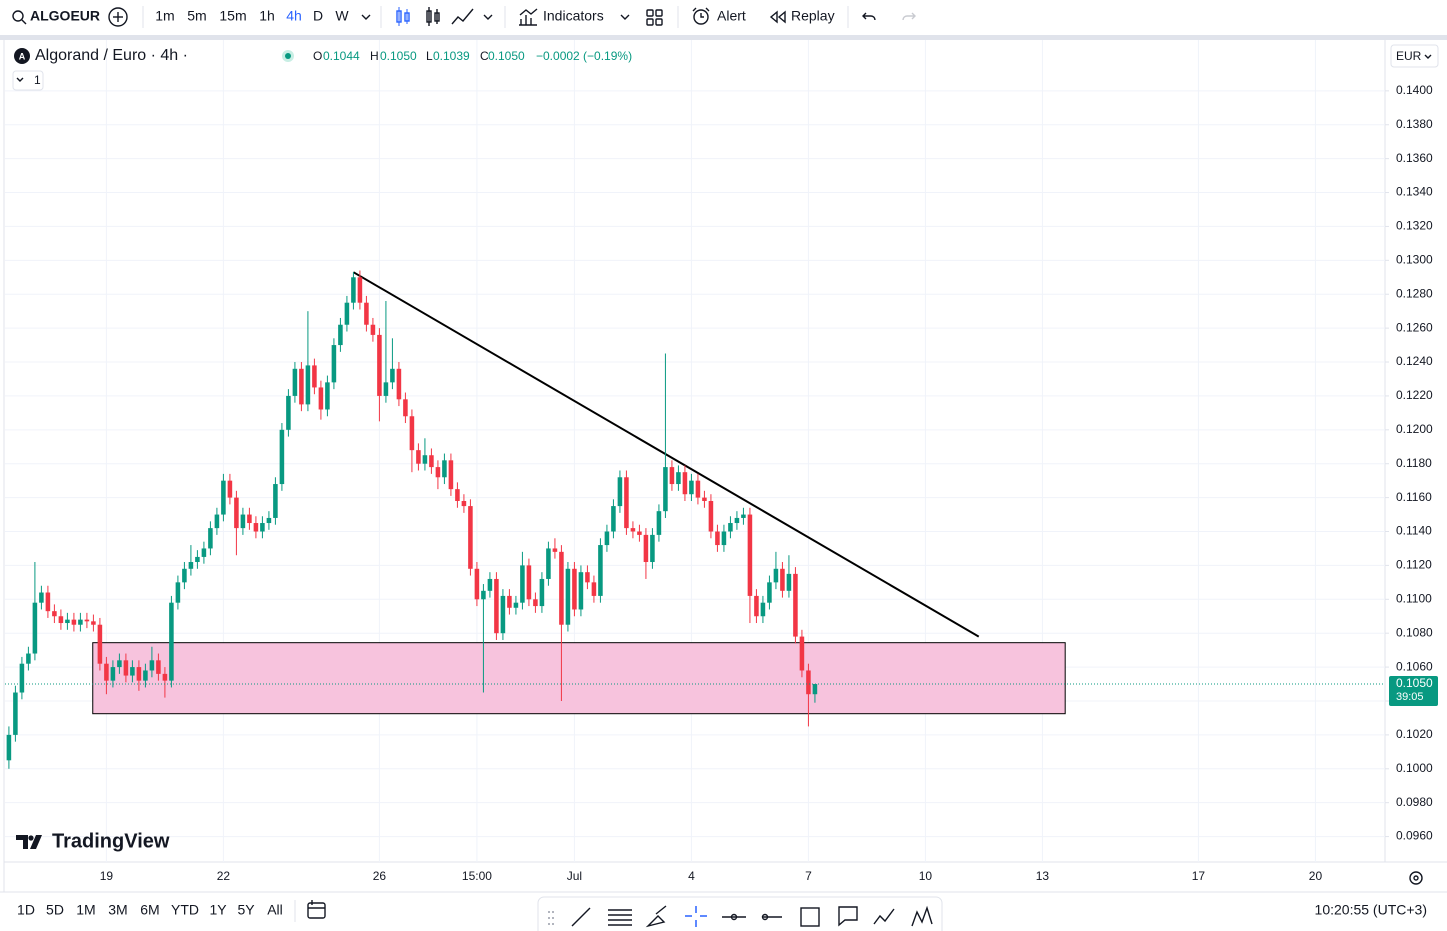 The height and width of the screenshot is (931, 1447). I want to click on range-button: 3M, so click(117, 910).